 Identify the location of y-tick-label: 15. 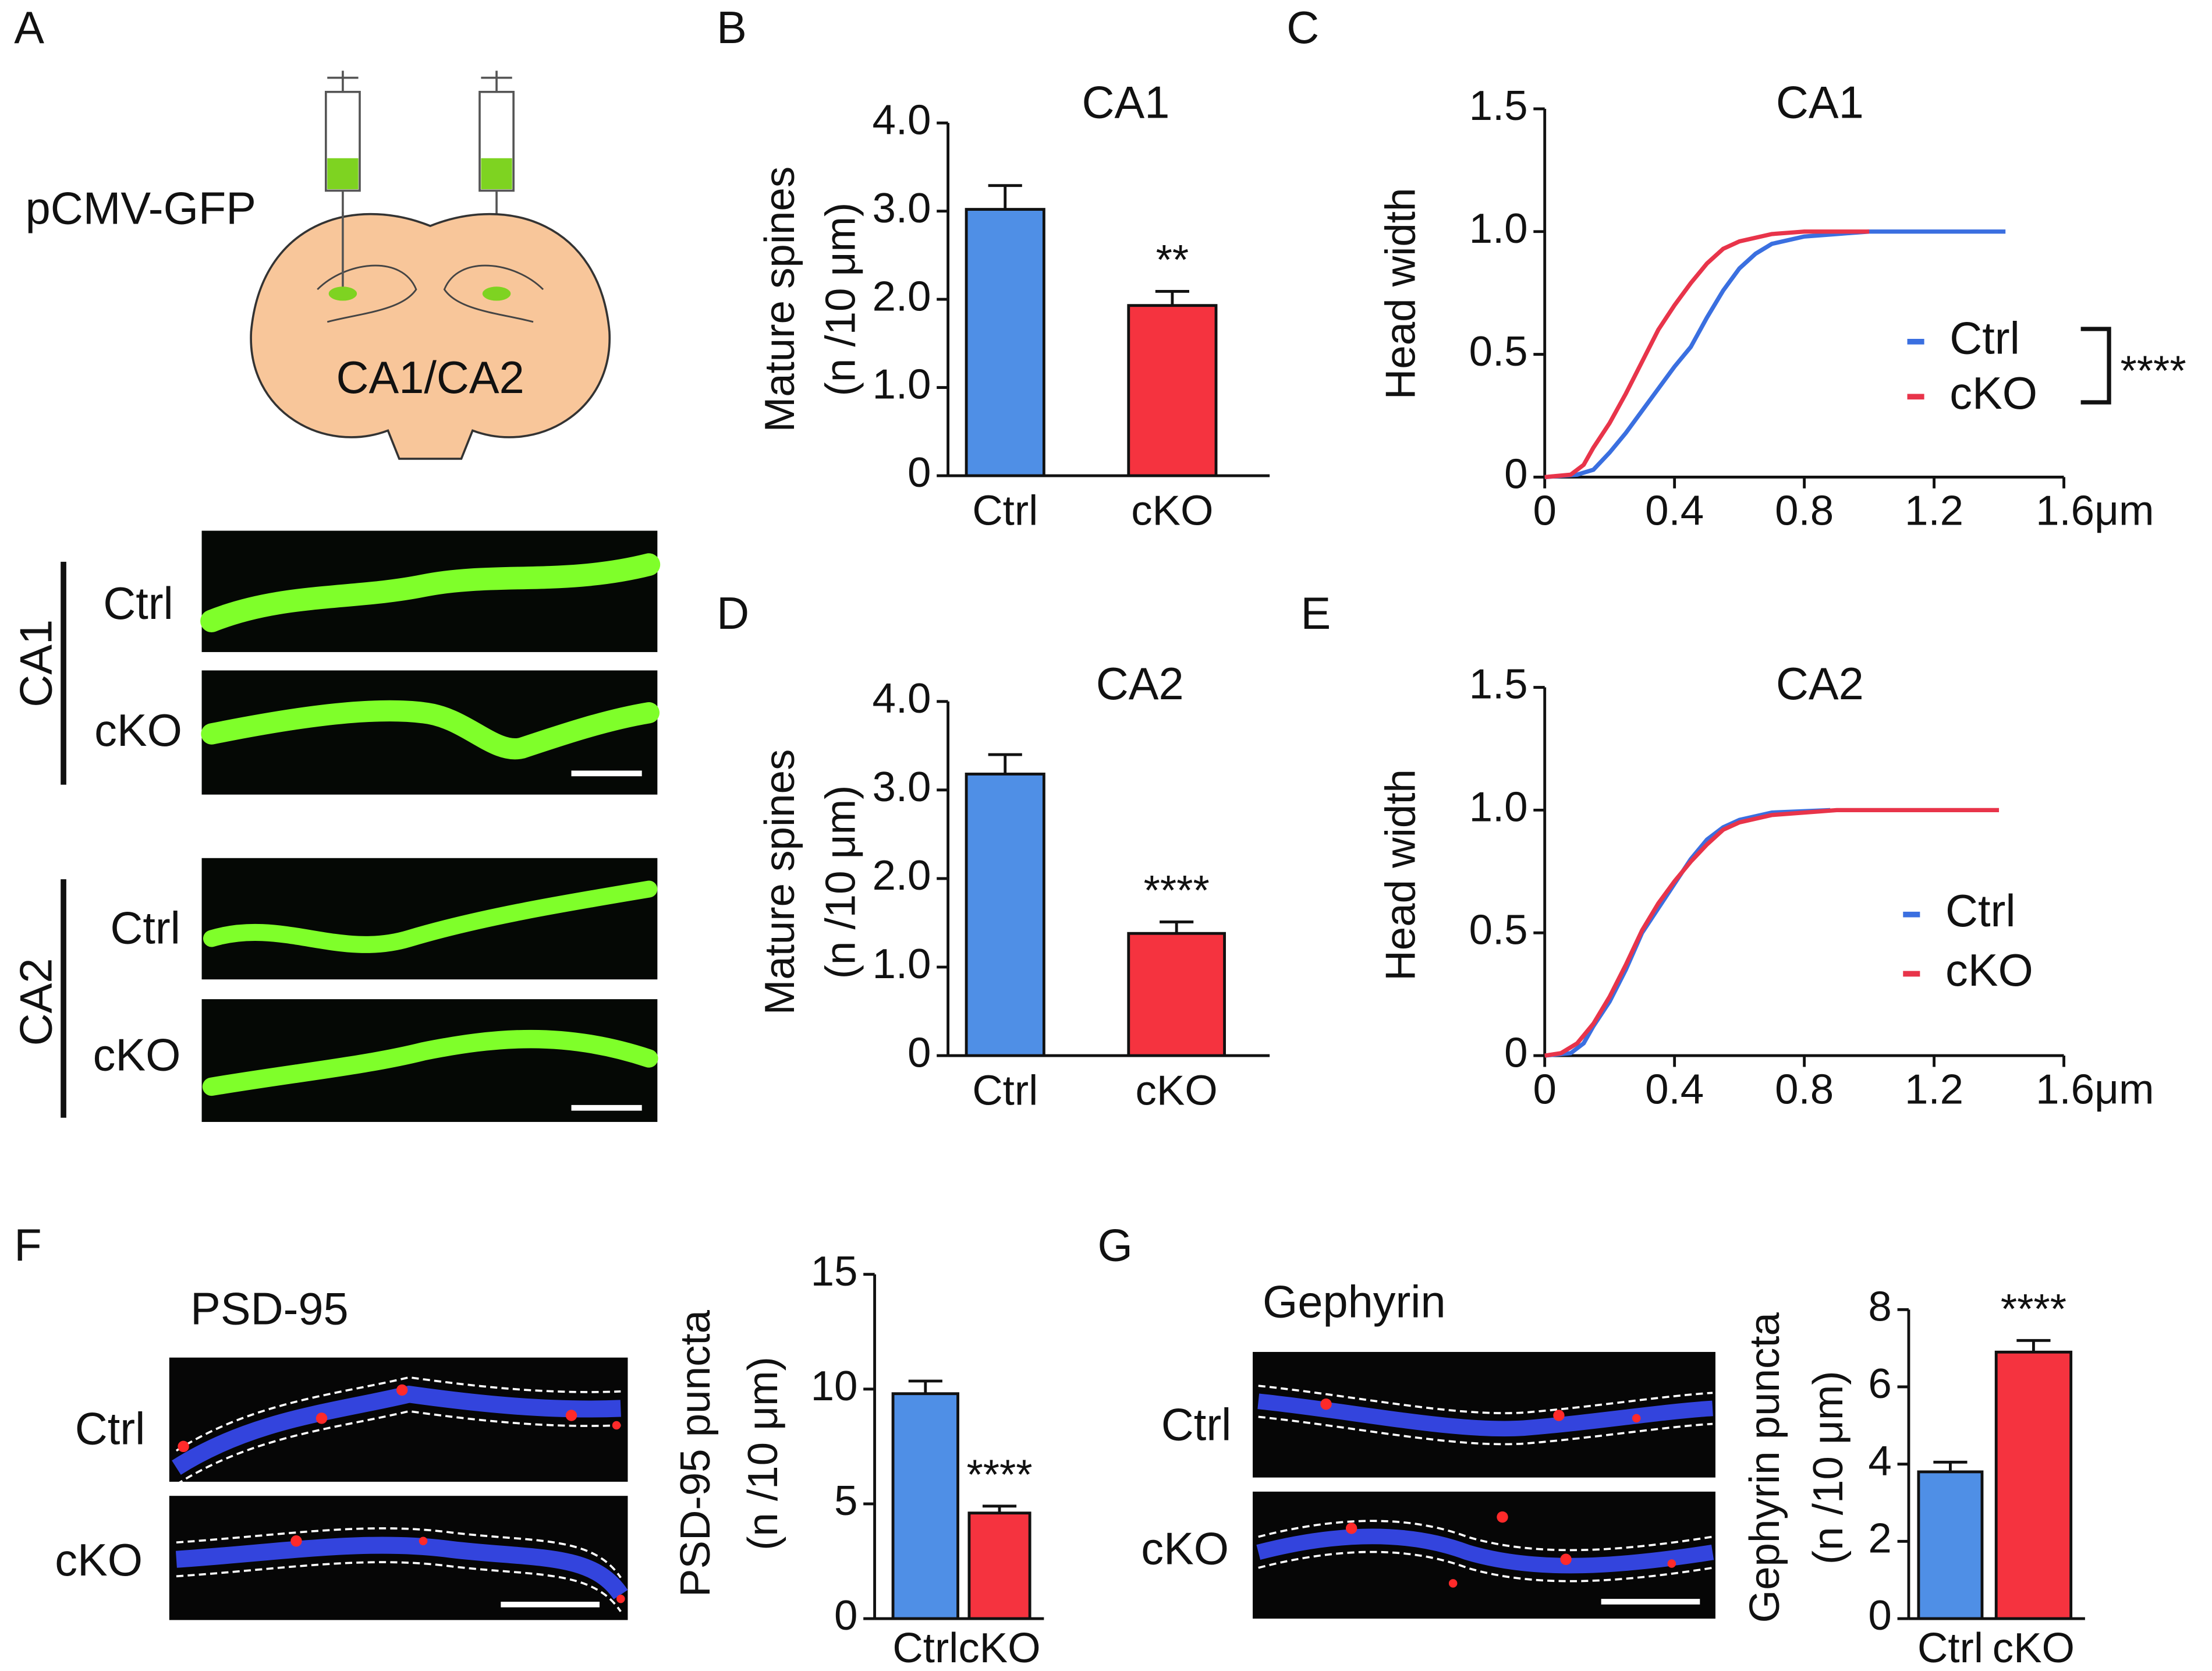
(835, 1271).